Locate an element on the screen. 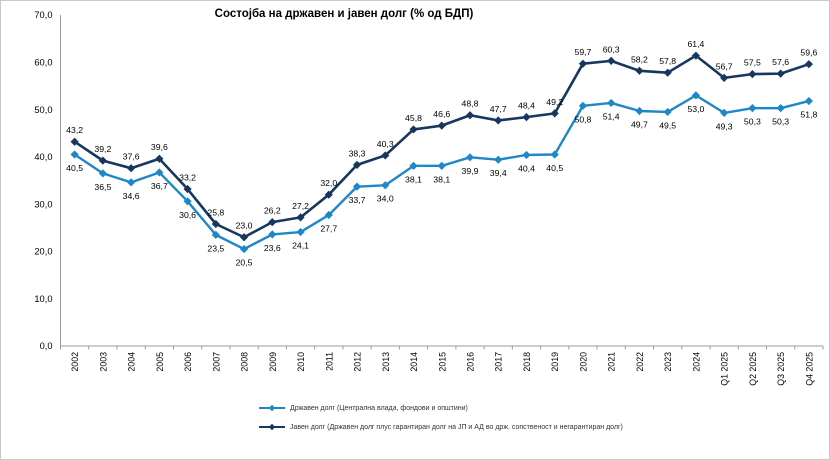 Image resolution: width=830 pixels, height=460 pixels. data-label: 23,6 is located at coordinates (272, 248).